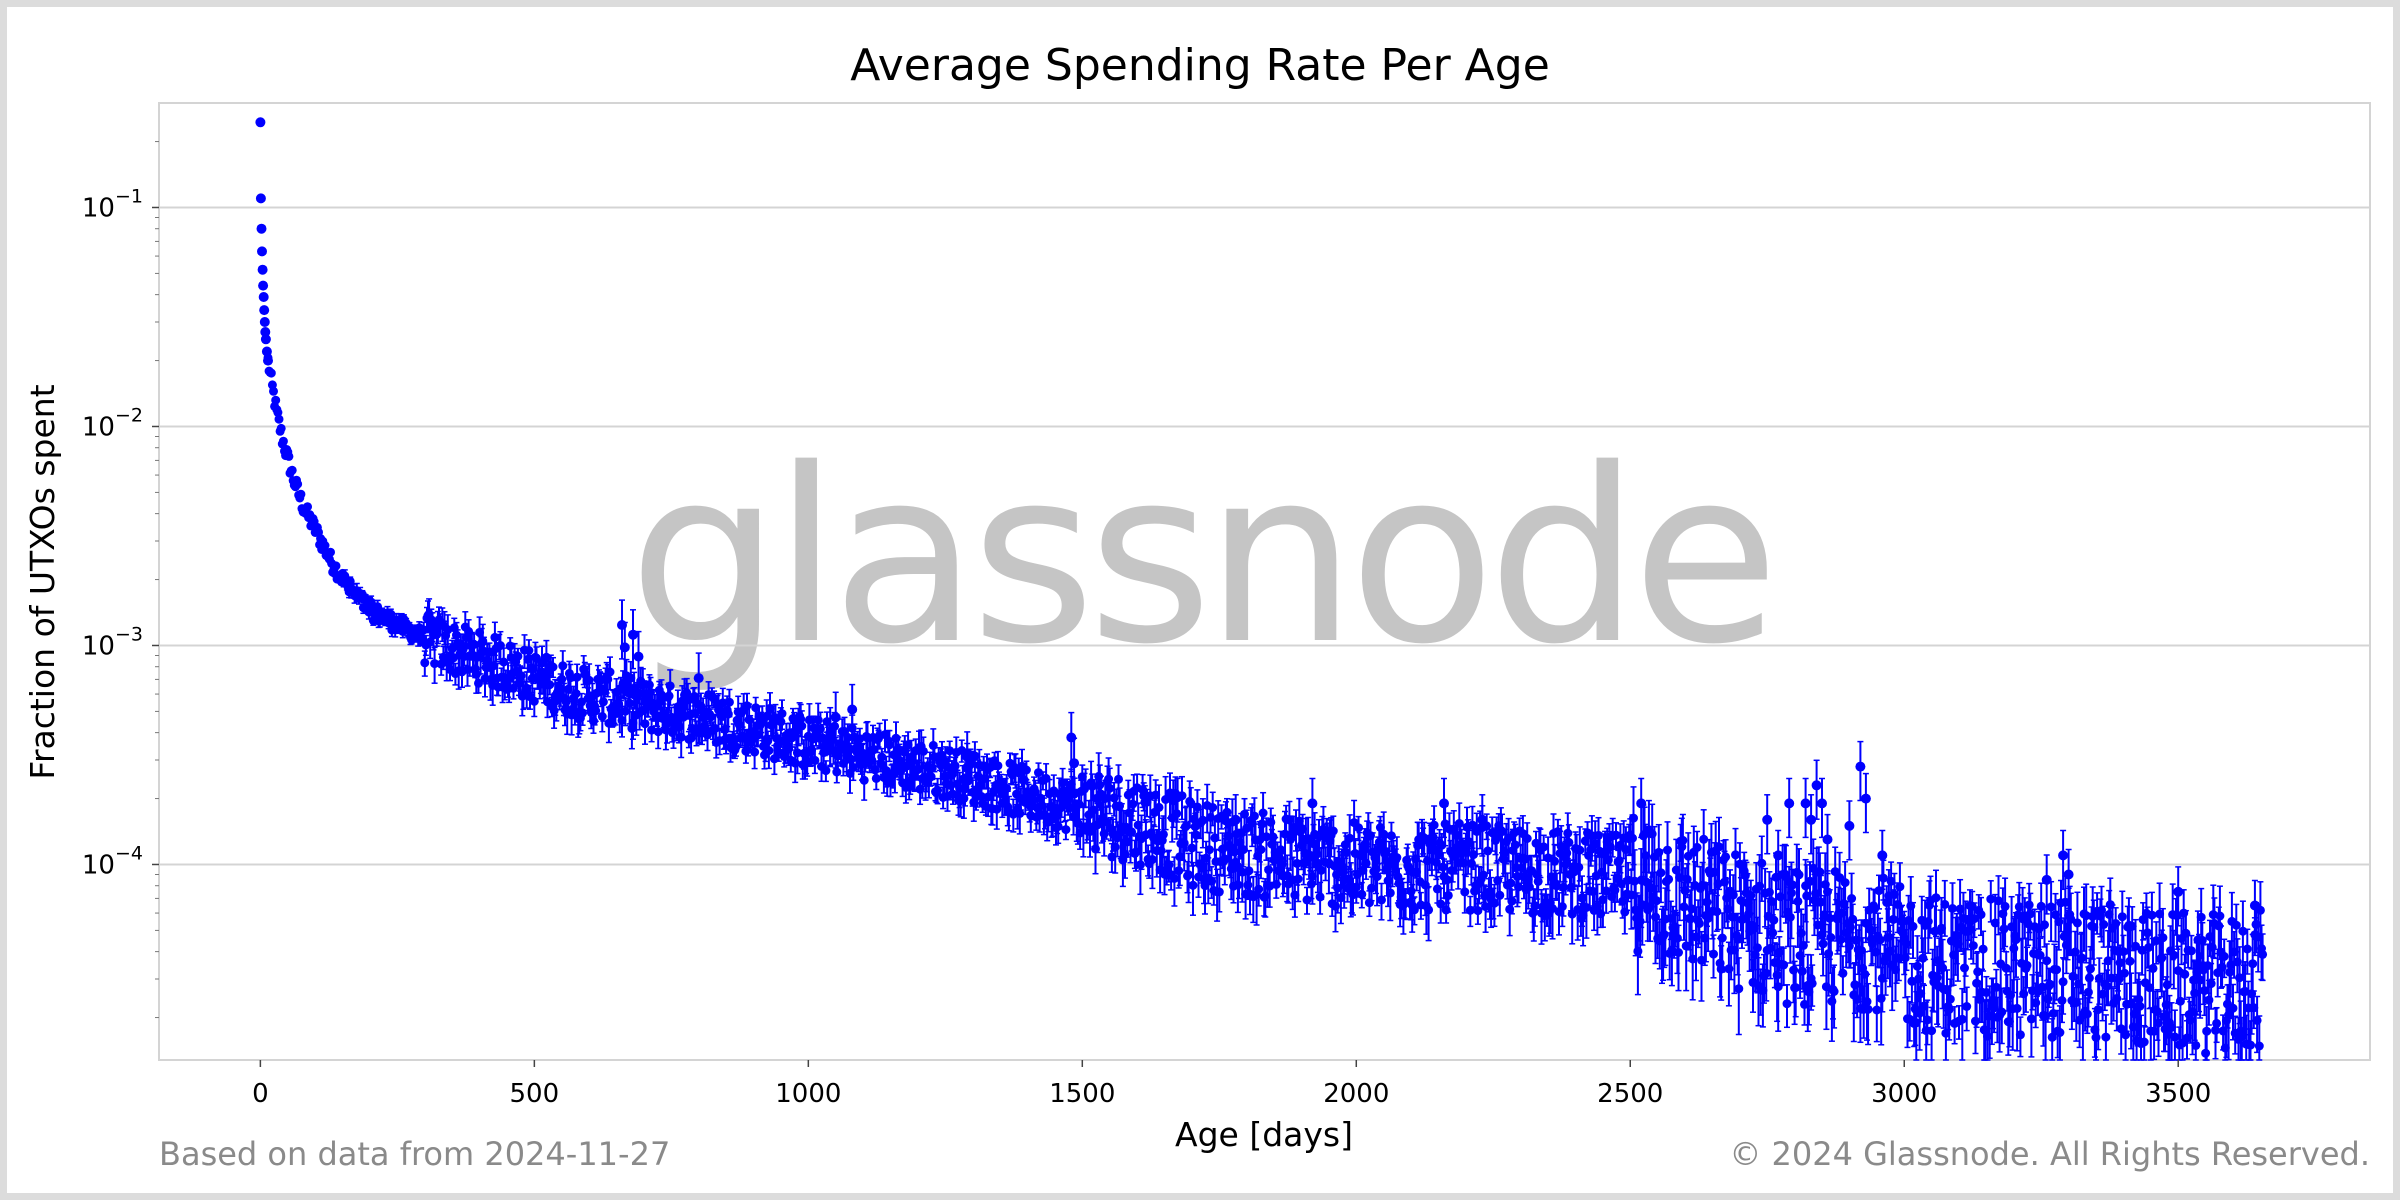  What do you see at coordinates (1199, 557) in the screenshot?
I see `watermark-text: glassnode` at bounding box center [1199, 557].